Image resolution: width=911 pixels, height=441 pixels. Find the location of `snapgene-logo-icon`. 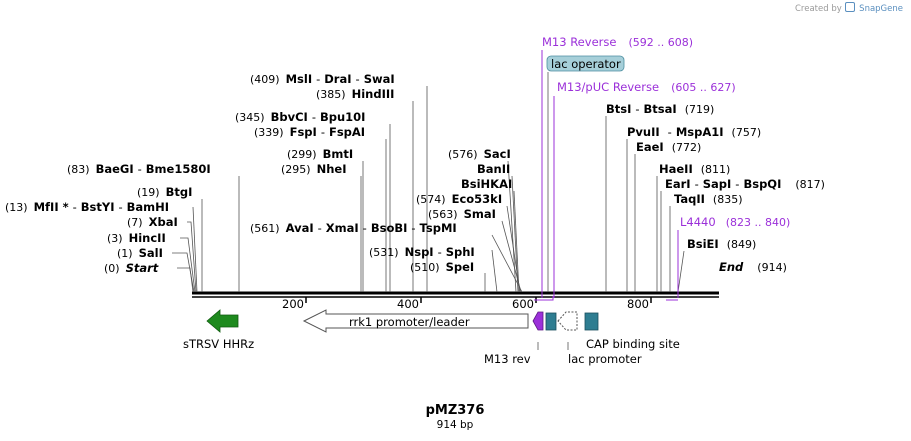

snapgene-logo-icon is located at coordinates (850, 7).